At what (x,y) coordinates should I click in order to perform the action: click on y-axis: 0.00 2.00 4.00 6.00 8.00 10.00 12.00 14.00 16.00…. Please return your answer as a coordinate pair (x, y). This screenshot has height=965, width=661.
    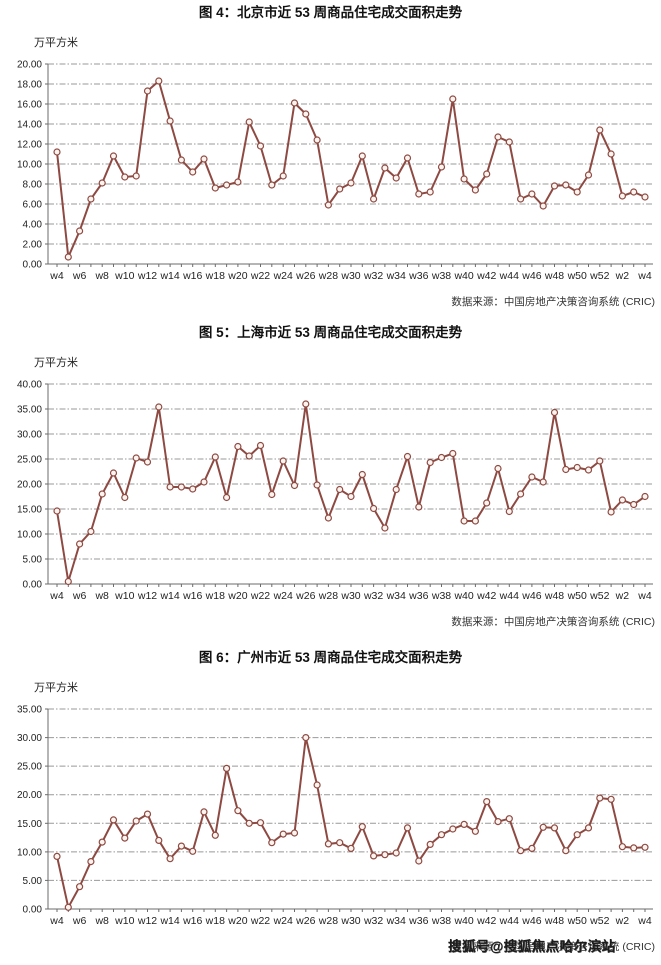
    Looking at the image, I should click on (33, 165).